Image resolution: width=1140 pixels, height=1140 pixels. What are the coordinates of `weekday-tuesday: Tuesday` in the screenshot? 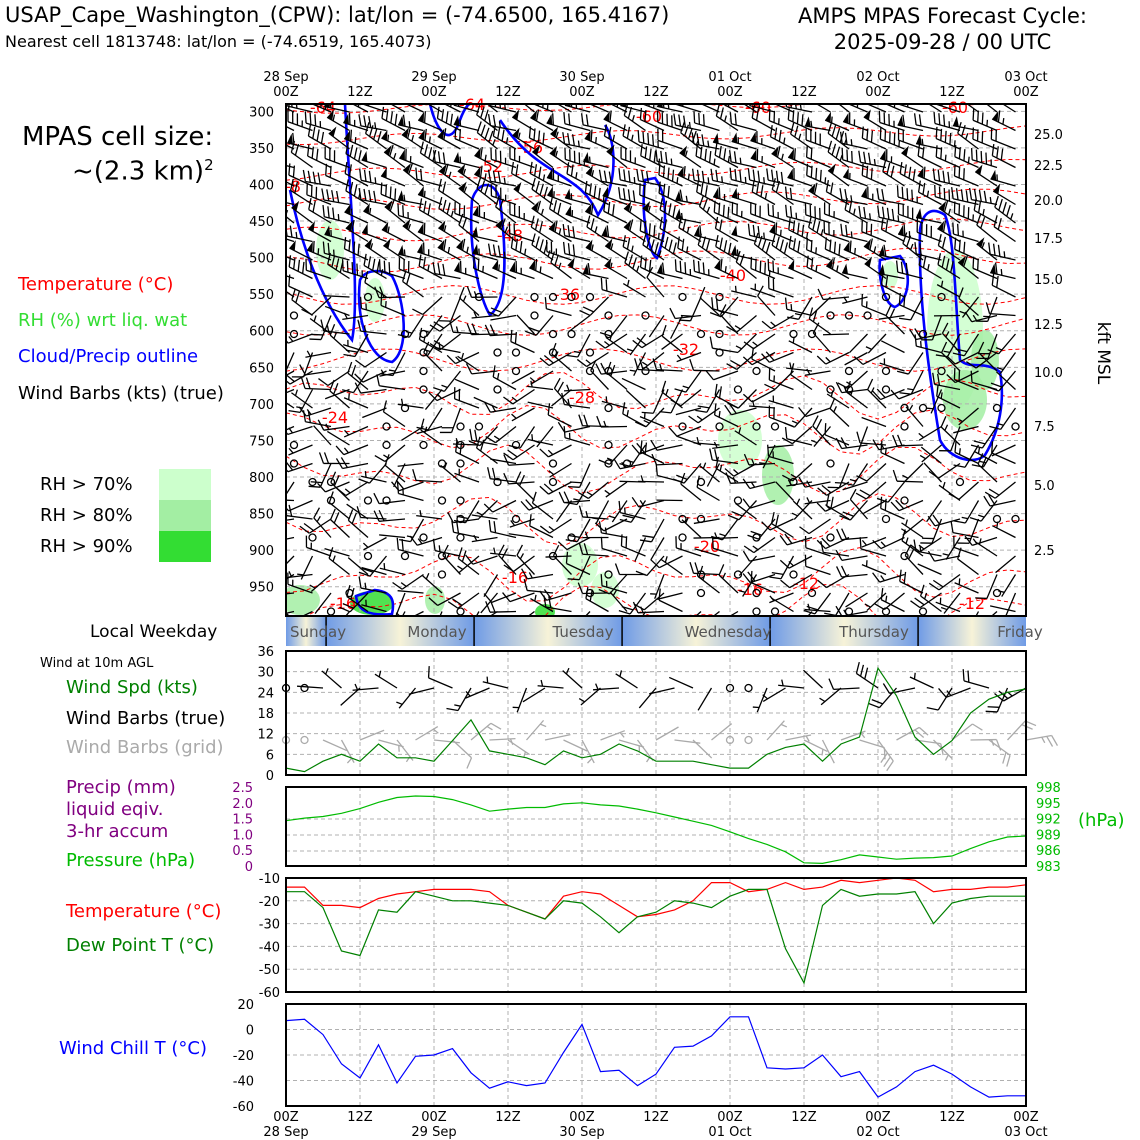 It's located at (582, 632).